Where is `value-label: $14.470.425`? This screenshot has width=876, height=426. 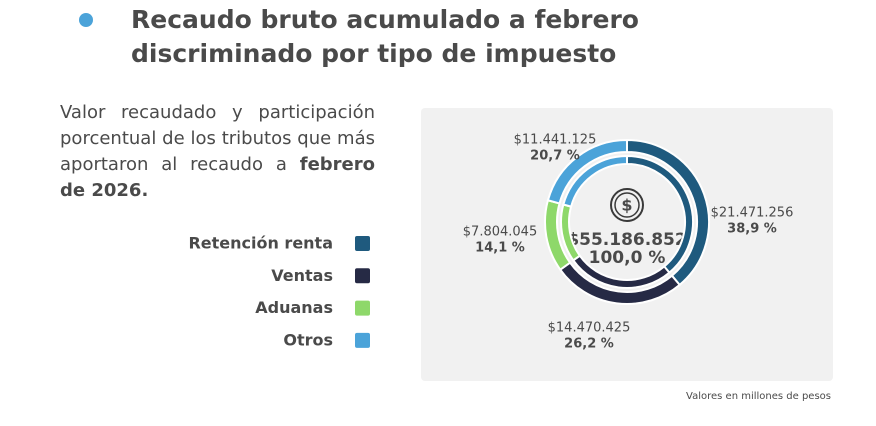
value-label: $14.470.425 is located at coordinates (589, 328).